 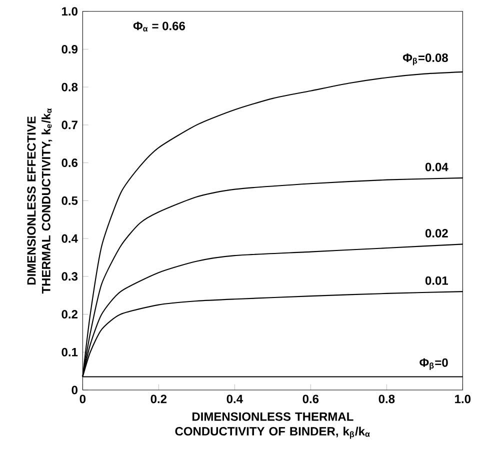 What do you see at coordinates (436, 280) in the screenshot?
I see `series-label: 0.01` at bounding box center [436, 280].